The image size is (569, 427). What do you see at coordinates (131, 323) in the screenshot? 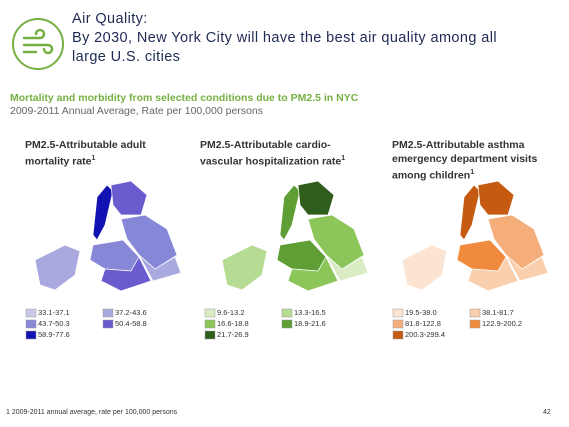
I see `legend-label: 50.4-58.8` at bounding box center [131, 323].